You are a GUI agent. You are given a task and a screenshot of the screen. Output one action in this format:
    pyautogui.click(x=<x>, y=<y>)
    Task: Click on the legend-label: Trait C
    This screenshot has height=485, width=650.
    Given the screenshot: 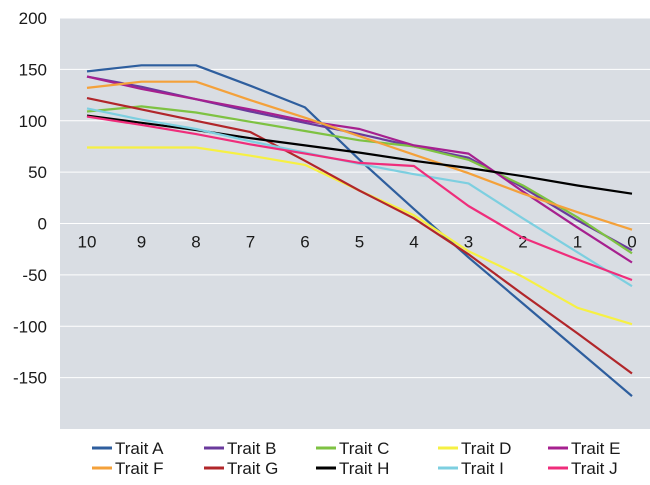 What is the action you would take?
    pyautogui.click(x=364, y=448)
    